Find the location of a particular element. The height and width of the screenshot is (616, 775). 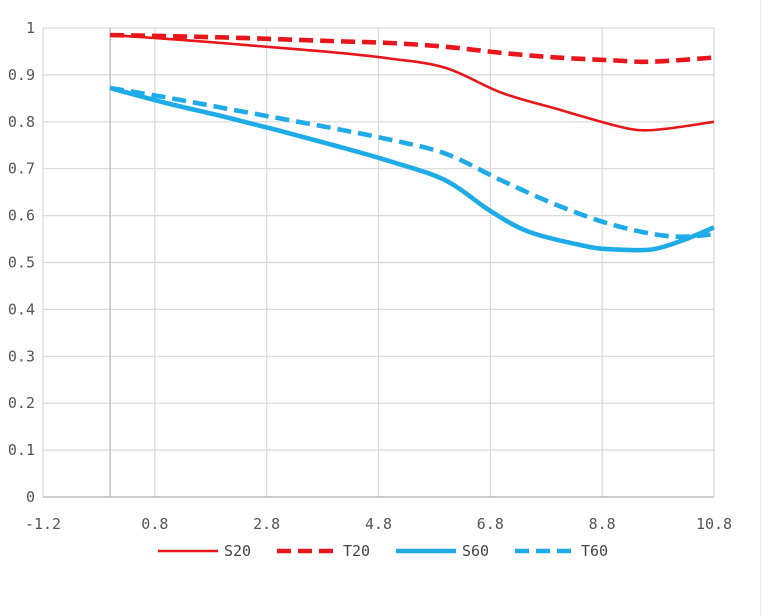

x-tick-label: -1.2 is located at coordinates (43, 524).